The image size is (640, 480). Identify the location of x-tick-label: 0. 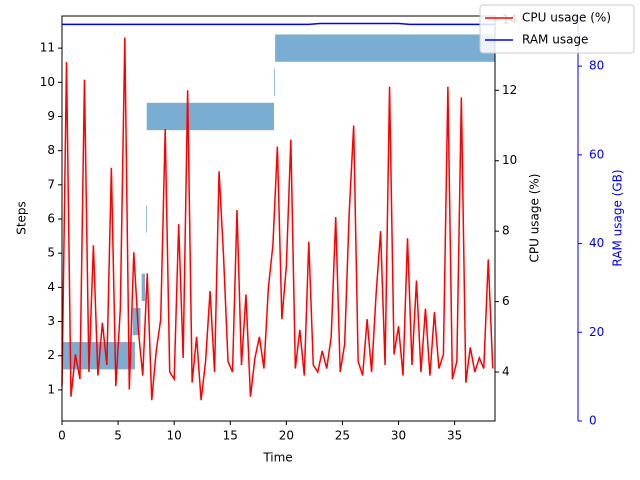
(62, 436).